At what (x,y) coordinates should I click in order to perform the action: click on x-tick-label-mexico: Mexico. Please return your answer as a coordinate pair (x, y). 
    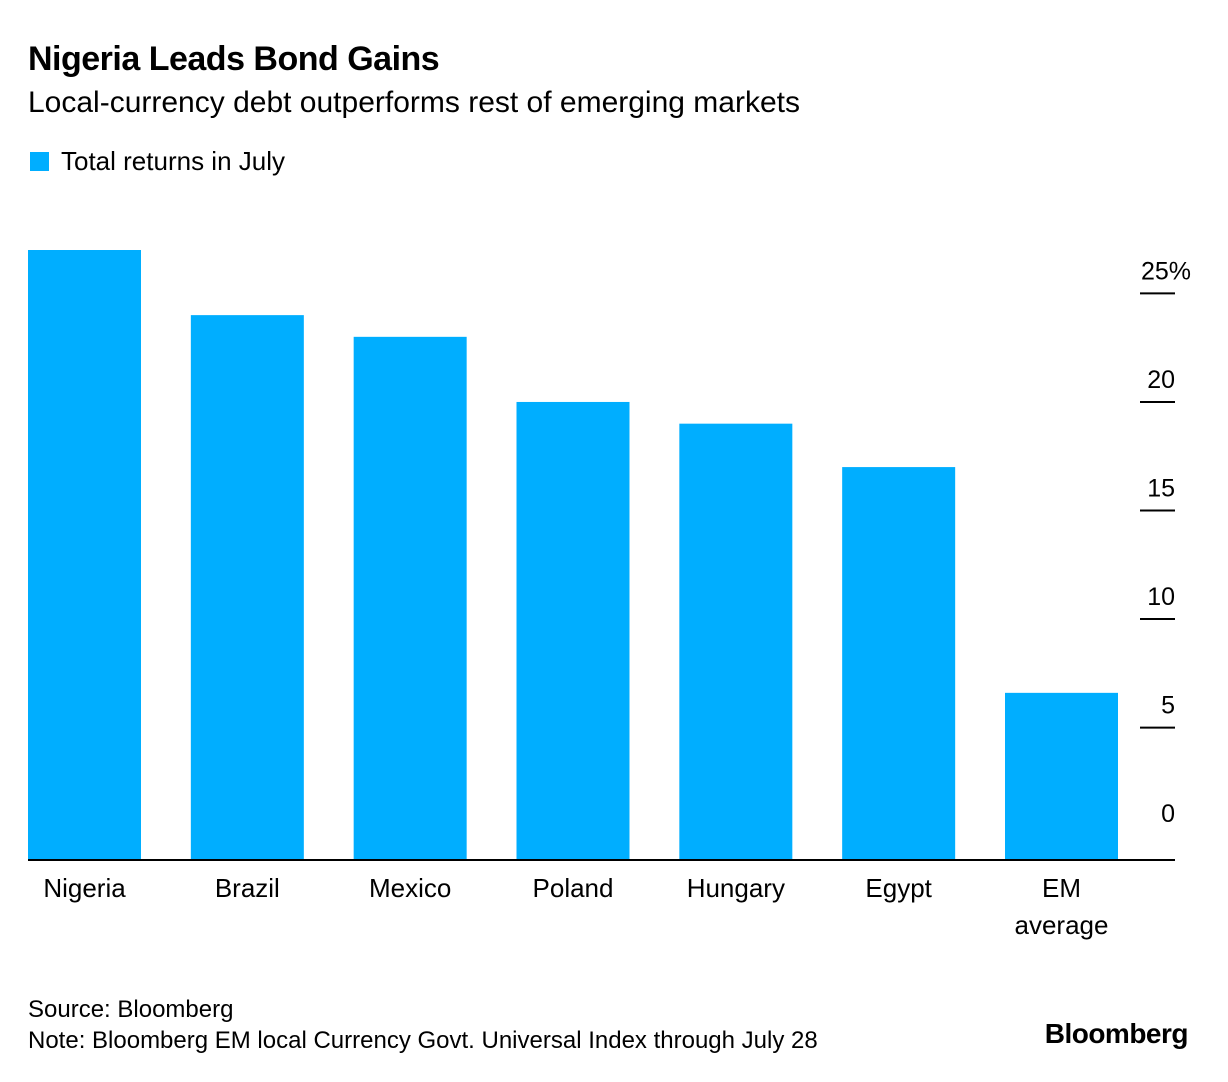
    Looking at the image, I should click on (410, 888).